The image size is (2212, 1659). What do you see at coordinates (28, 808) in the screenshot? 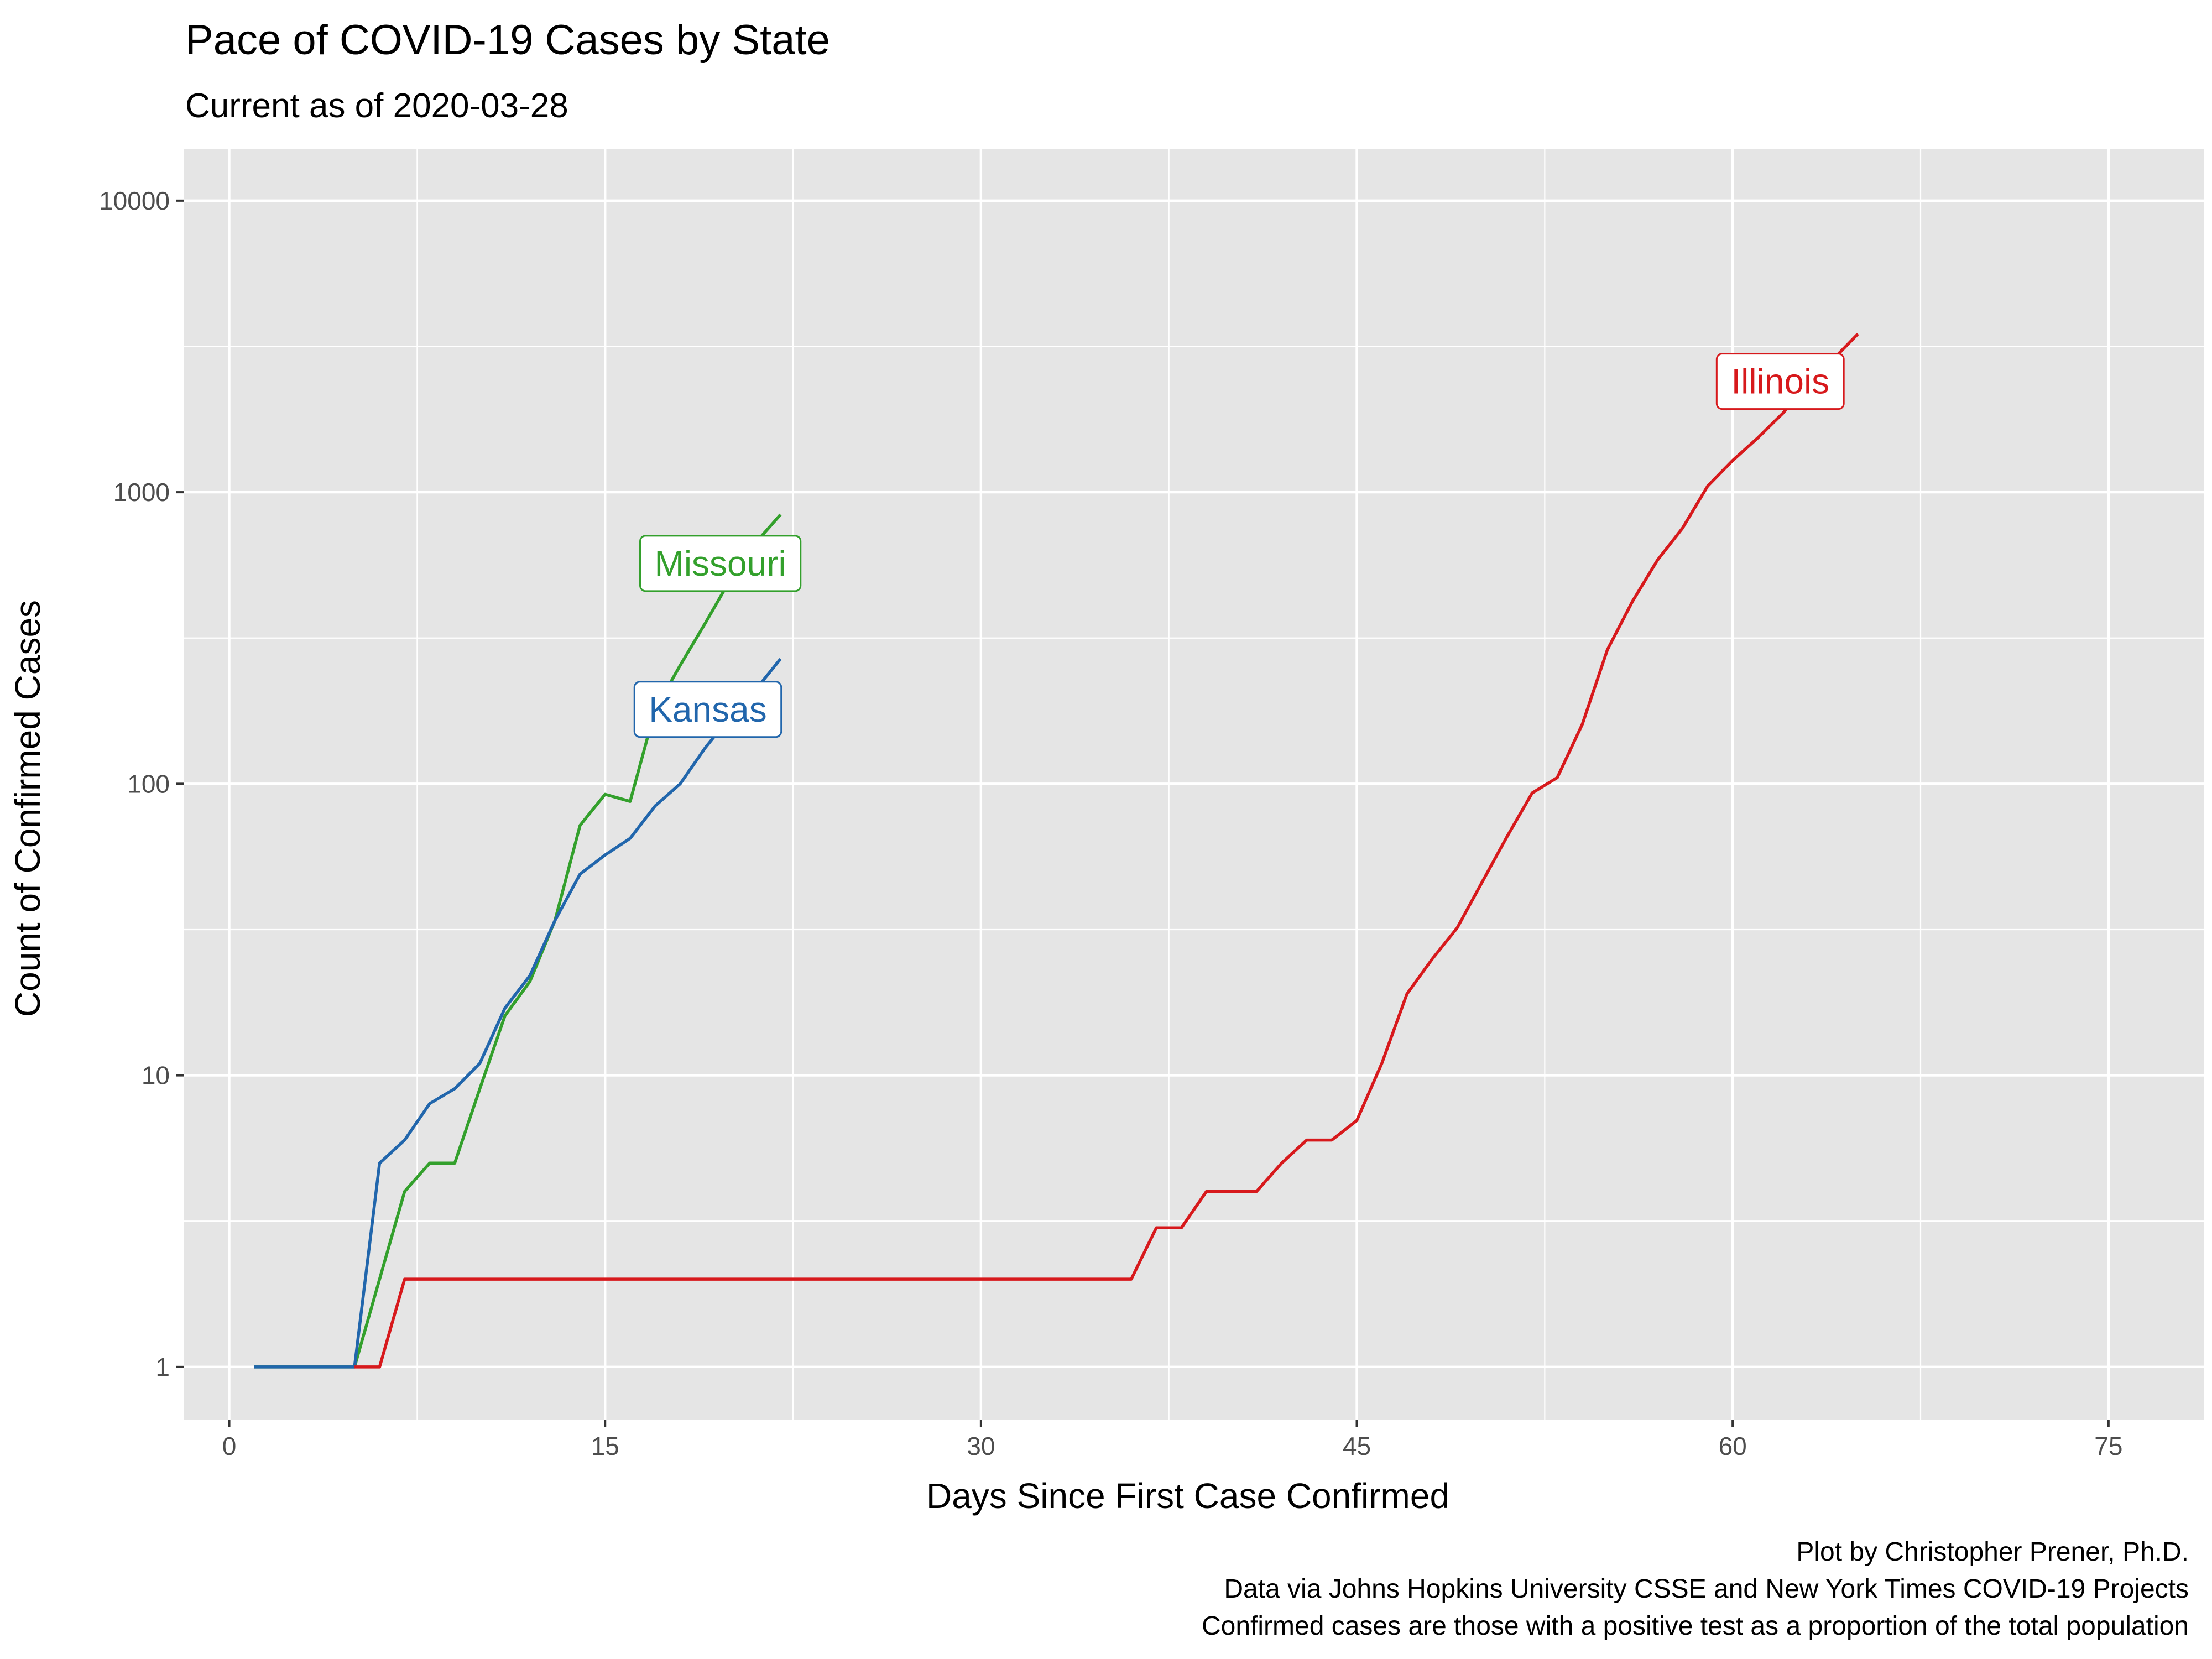
I see `y-axis-title: Count of Confirmed Cases` at bounding box center [28, 808].